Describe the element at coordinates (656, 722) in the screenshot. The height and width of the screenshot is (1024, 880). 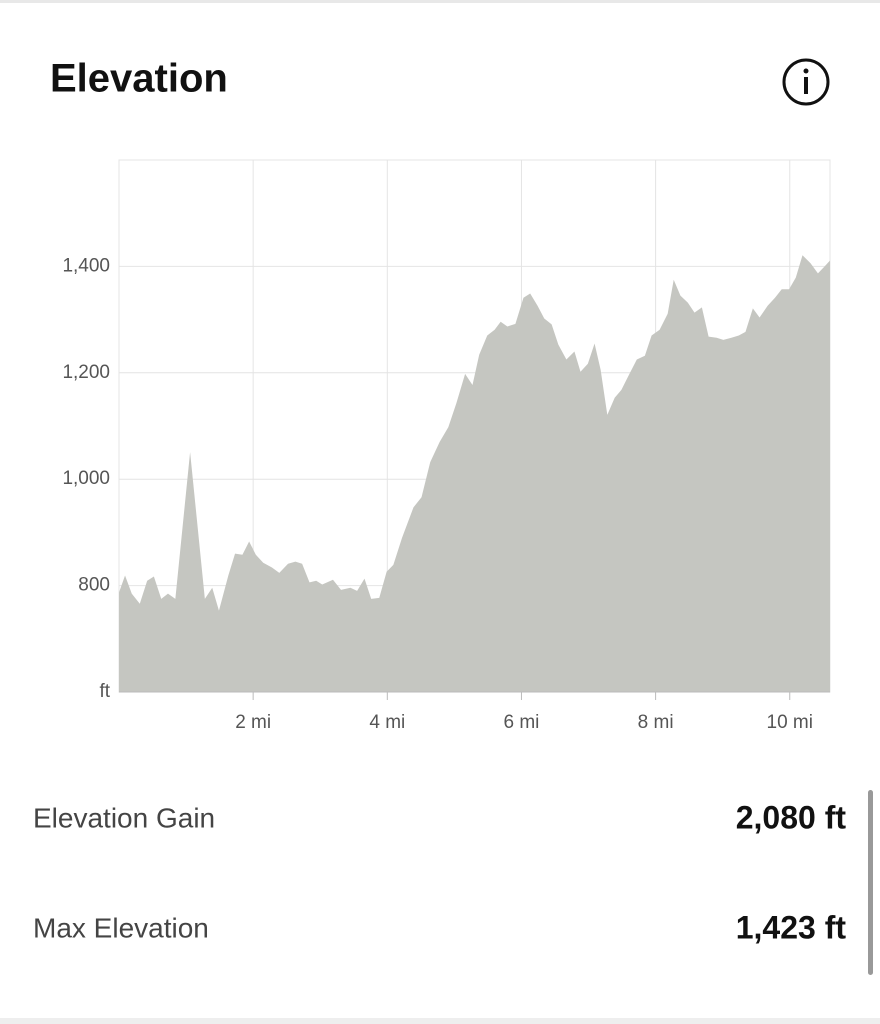
I see `x-tick-label: 8 mi` at that location.